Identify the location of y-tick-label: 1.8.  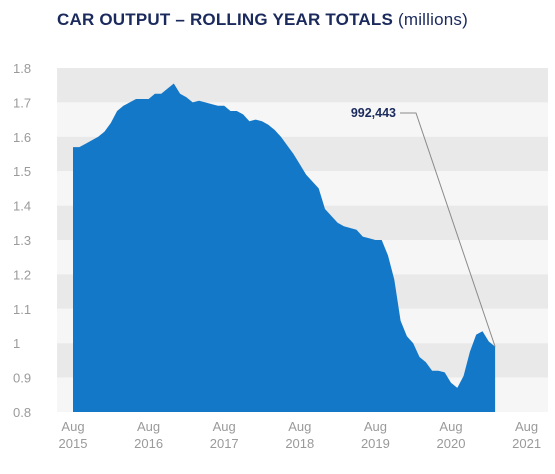
(22, 68).